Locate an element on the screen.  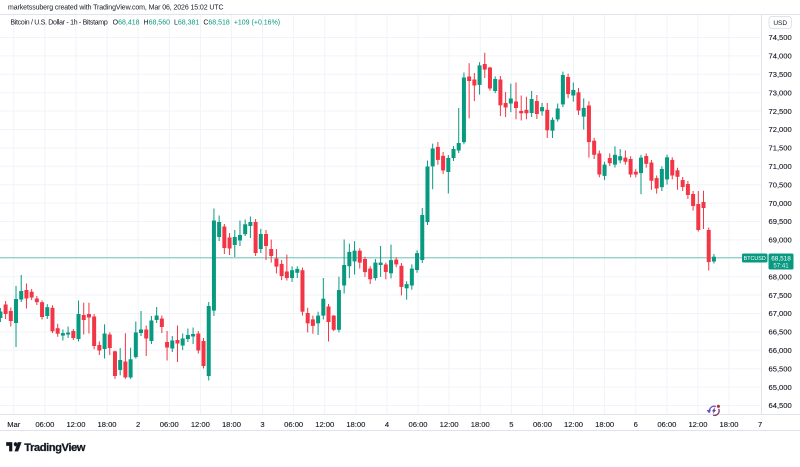
svg-text: 65,000 is located at coordinates (780, 387).